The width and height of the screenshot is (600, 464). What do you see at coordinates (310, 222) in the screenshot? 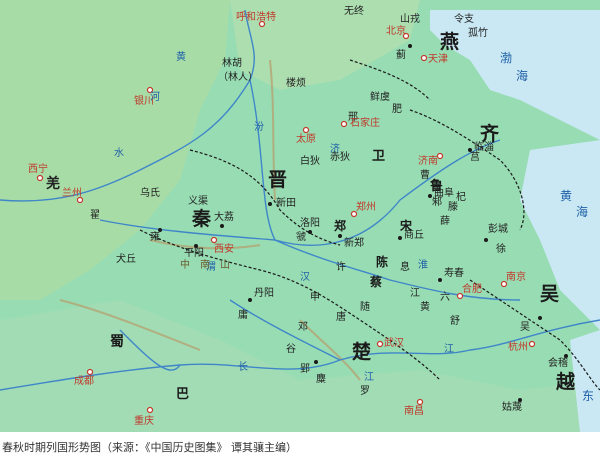
I see `svg-text: 洛阳` at bounding box center [310, 222].